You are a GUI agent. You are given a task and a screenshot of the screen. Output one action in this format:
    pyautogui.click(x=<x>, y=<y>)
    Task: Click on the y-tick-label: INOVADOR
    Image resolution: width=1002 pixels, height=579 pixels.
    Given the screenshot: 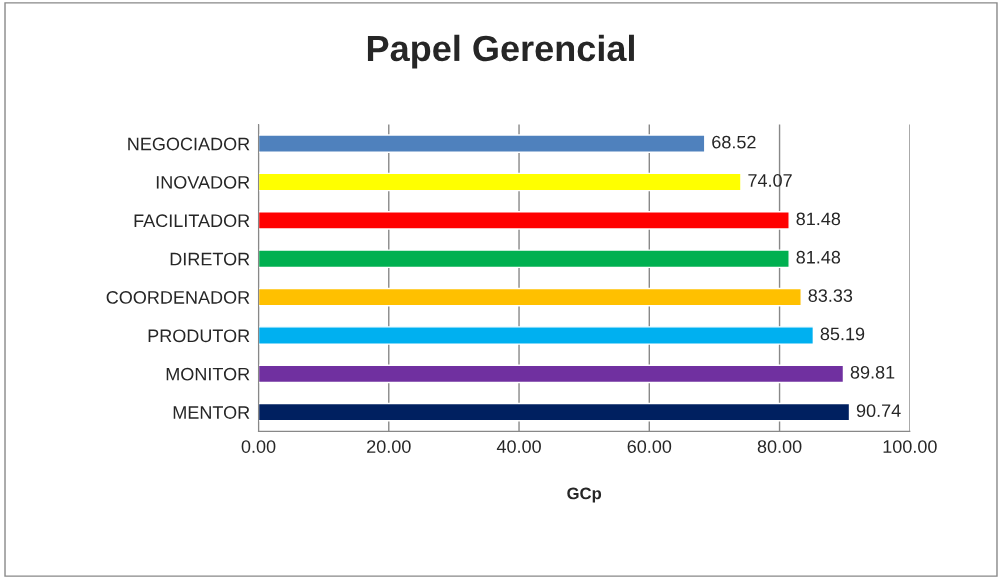 What is the action you would take?
    pyautogui.click(x=203, y=182)
    